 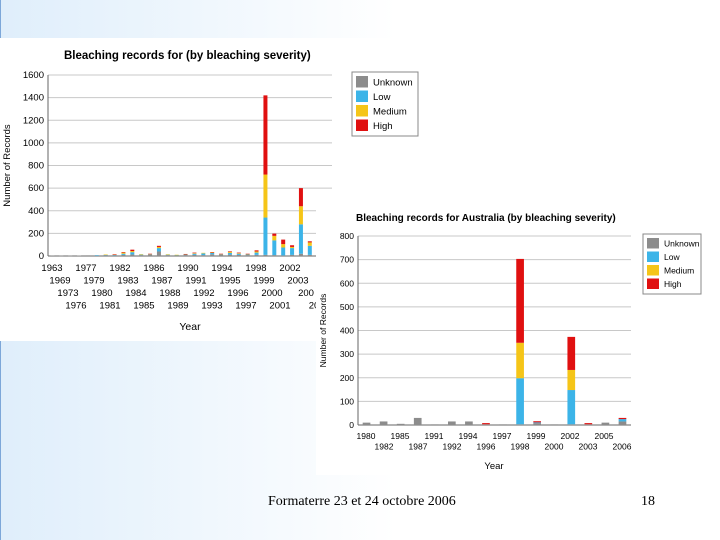 What do you see at coordinates (203, 255) in the screenshot?
I see `bar-segment-unknown-1991` at bounding box center [203, 255].